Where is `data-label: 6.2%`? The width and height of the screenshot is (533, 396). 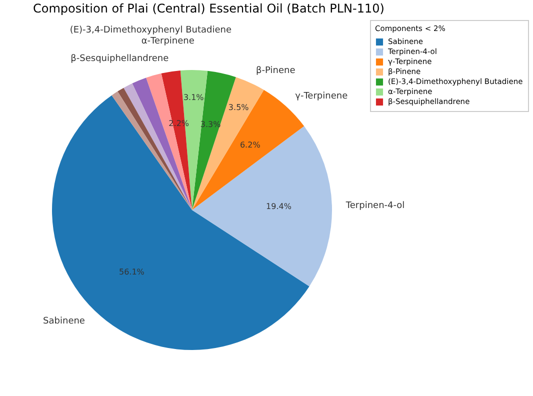
data-label: 6.2% is located at coordinates (250, 145).